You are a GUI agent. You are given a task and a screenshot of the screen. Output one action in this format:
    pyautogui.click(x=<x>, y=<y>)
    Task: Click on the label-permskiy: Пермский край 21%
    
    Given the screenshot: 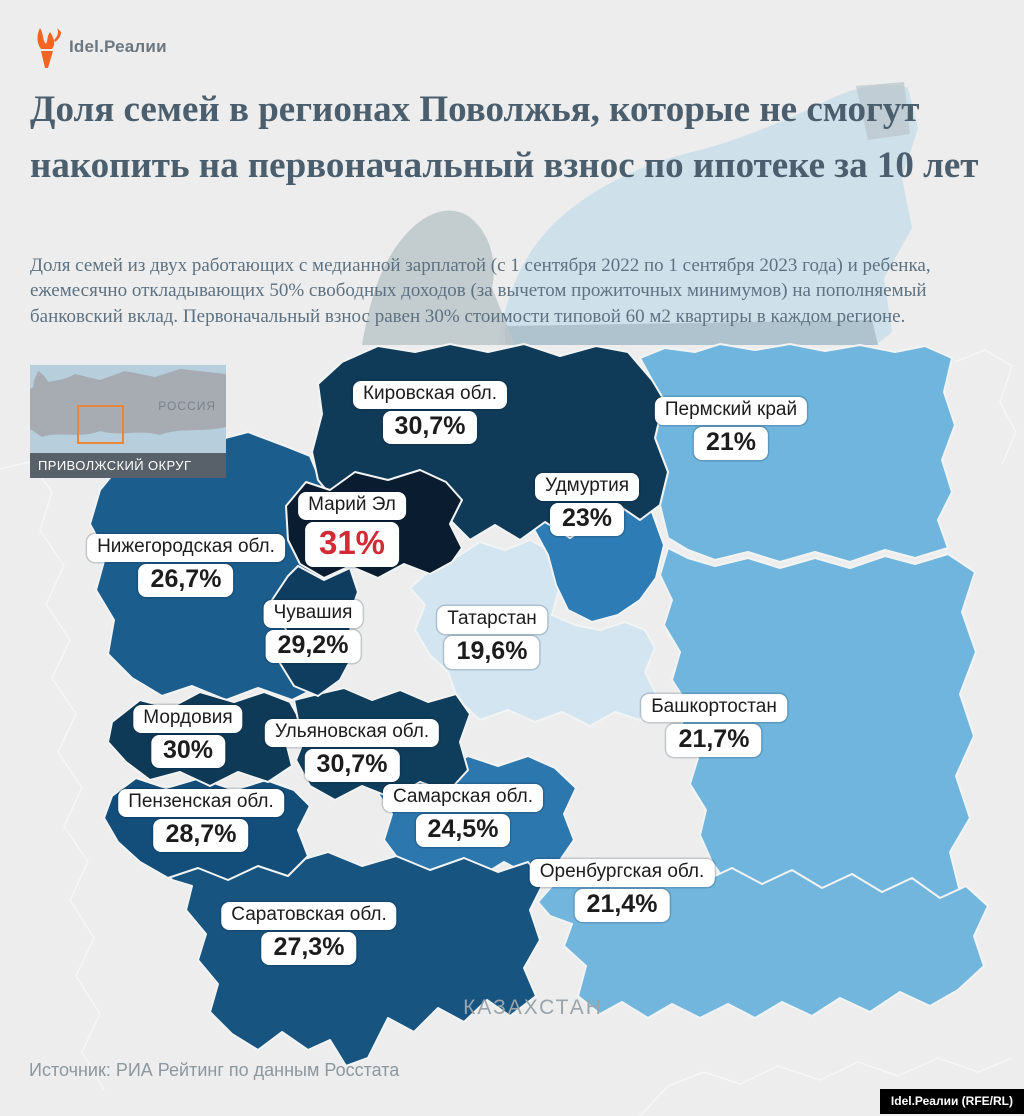 What is the action you would take?
    pyautogui.click(x=731, y=428)
    